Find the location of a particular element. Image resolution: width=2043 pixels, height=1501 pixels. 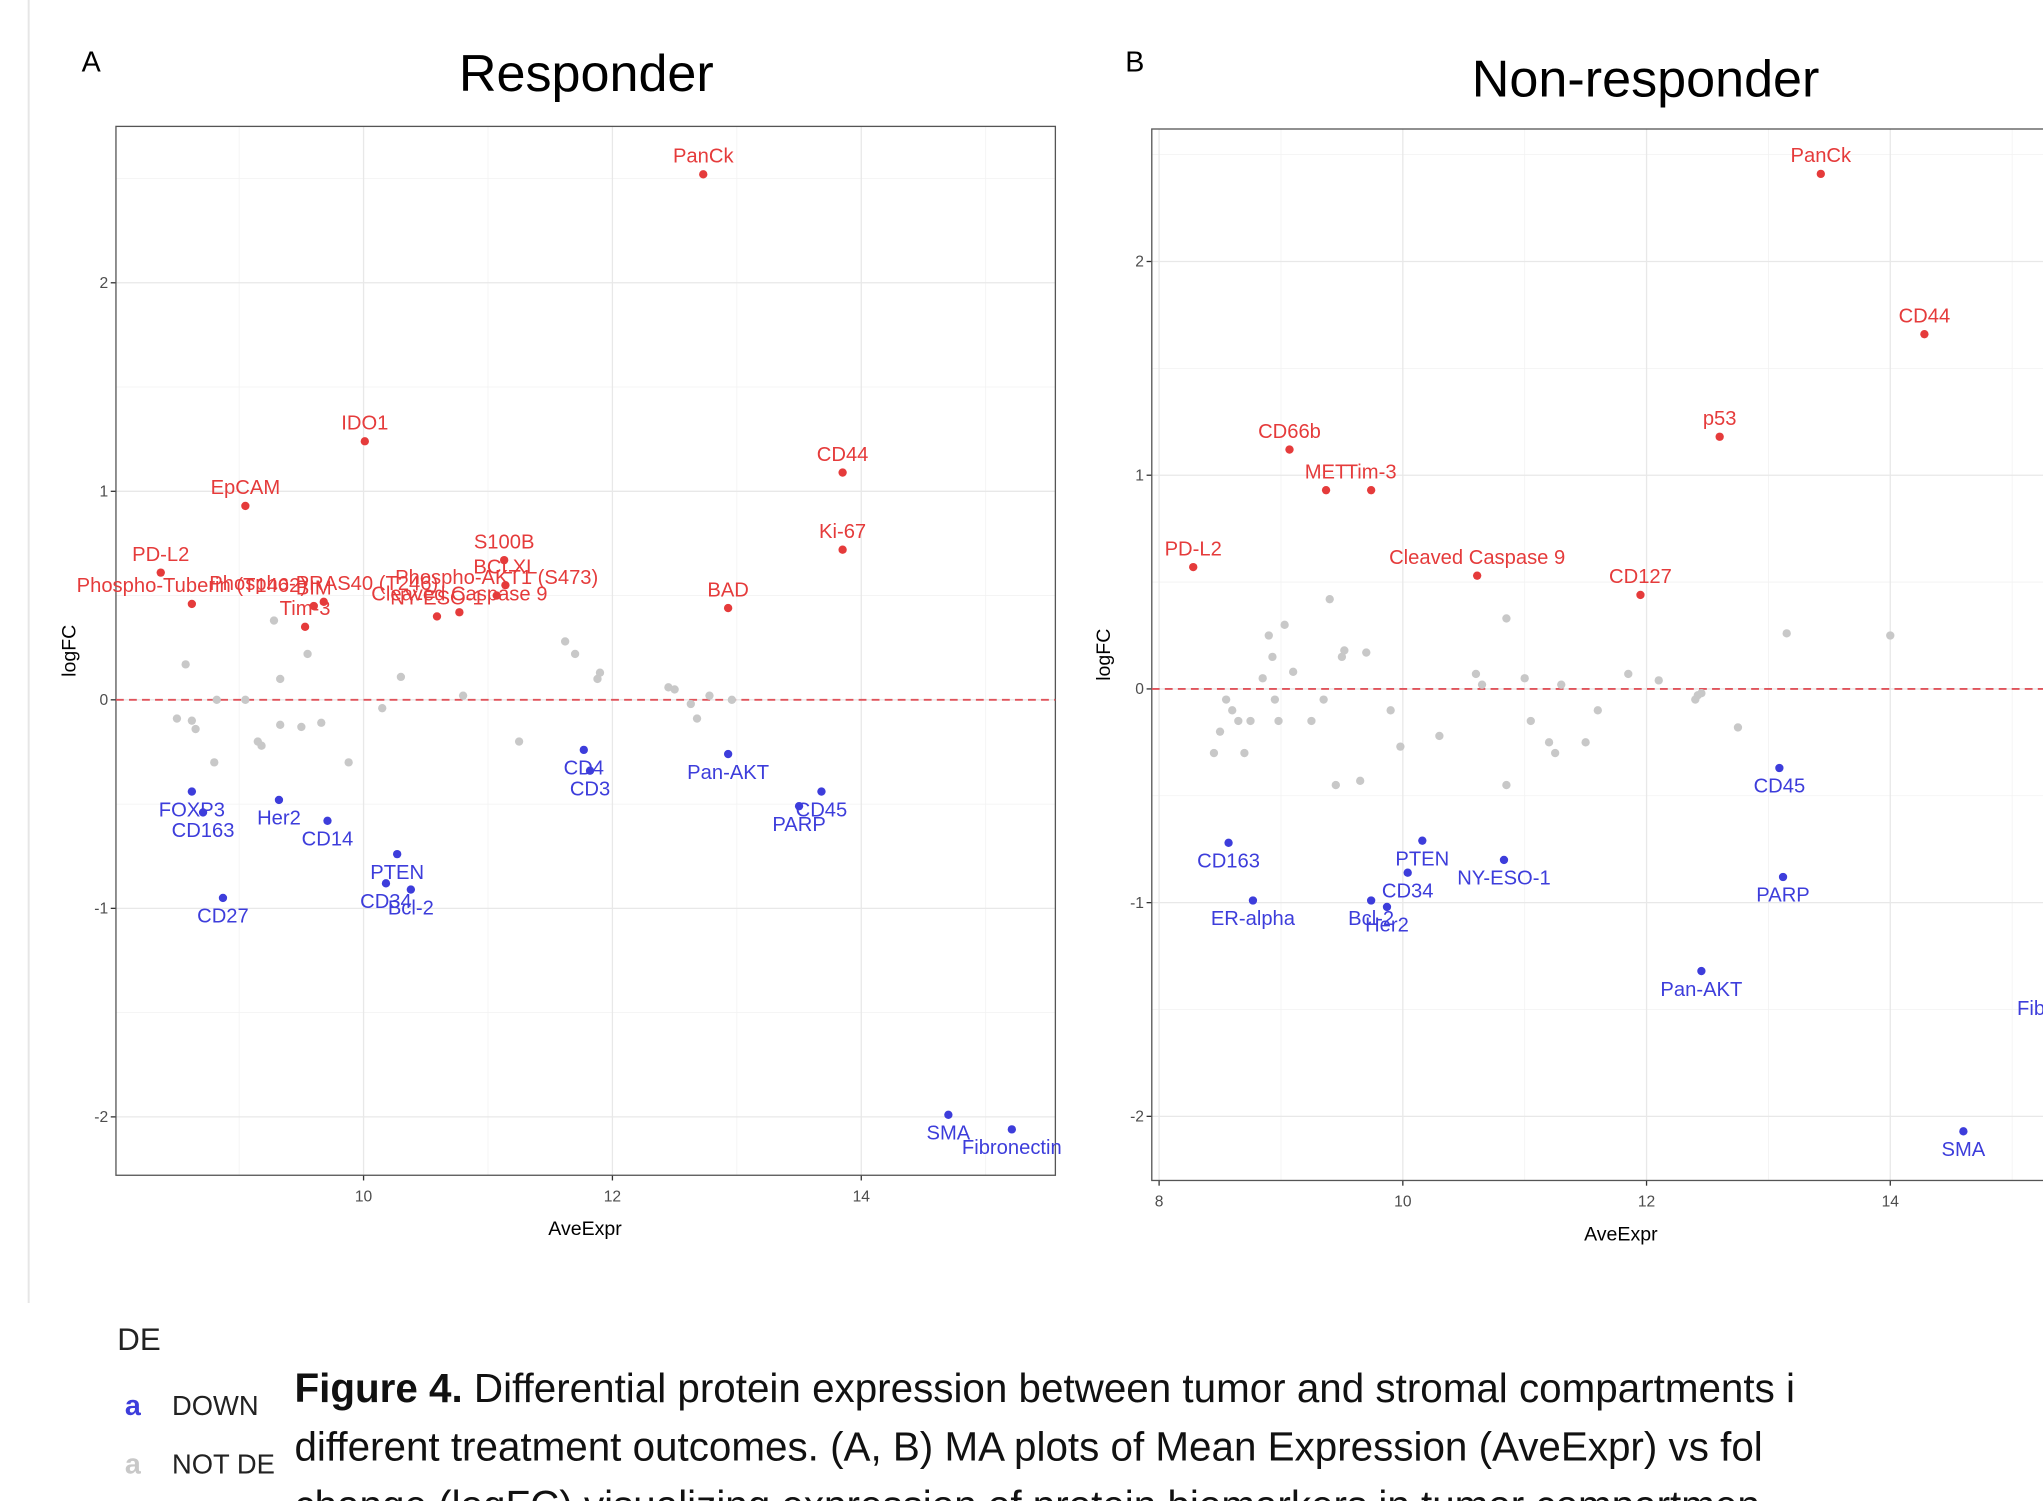

x-tick-label: 10 is located at coordinates (1403, 1202).